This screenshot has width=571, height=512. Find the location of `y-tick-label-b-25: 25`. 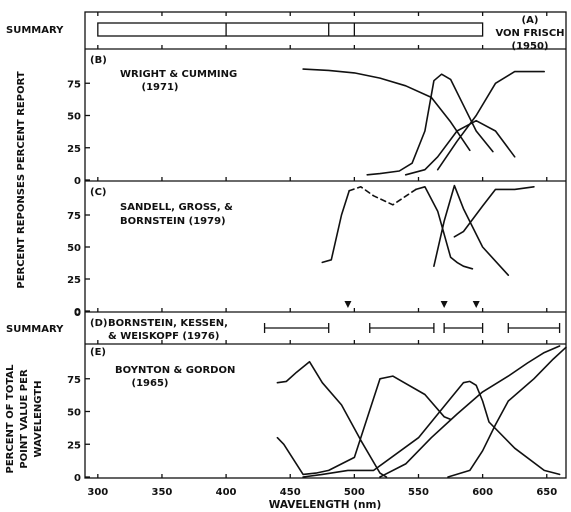

y-tick-label-b-25: 25 is located at coordinates (74, 149).